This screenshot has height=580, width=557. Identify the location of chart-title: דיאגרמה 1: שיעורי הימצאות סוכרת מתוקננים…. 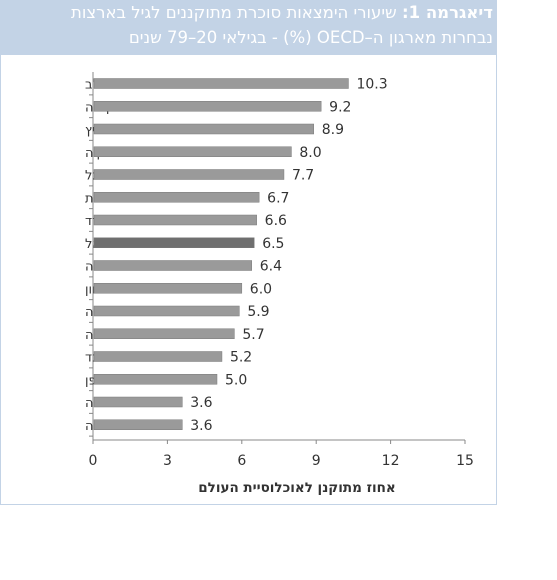
(282, 12).